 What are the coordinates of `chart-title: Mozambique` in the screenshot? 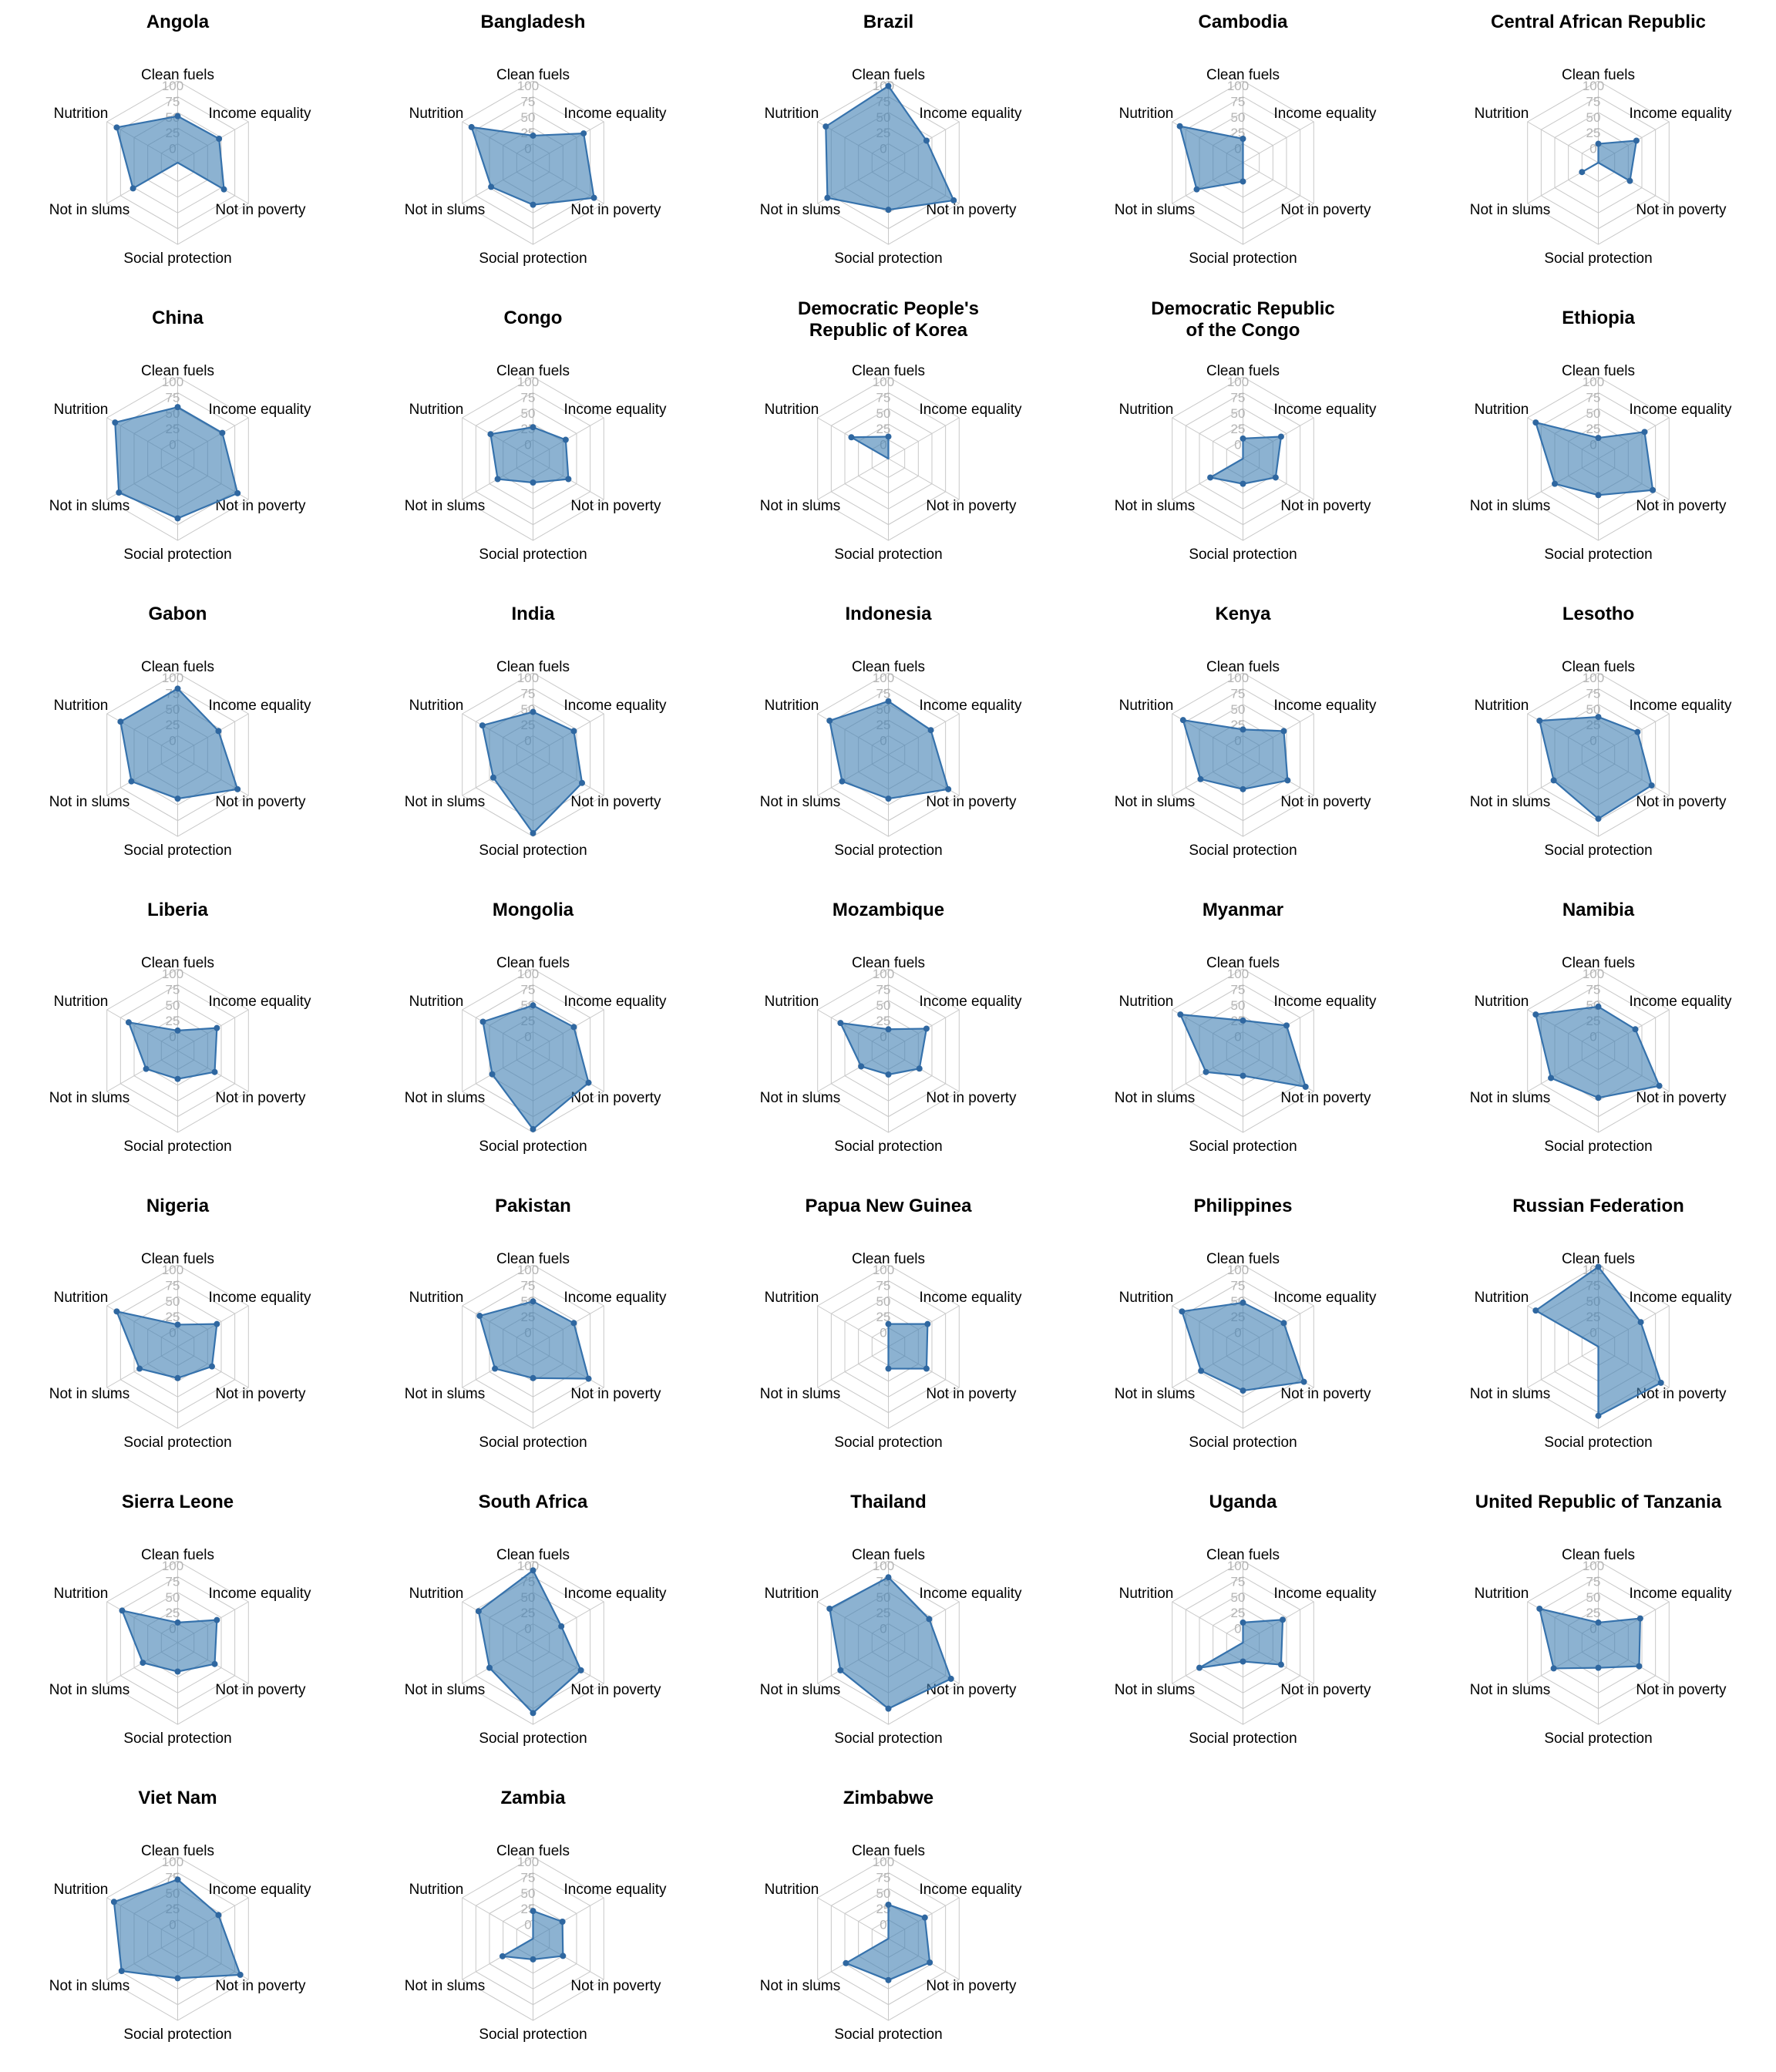 It's located at (888, 910).